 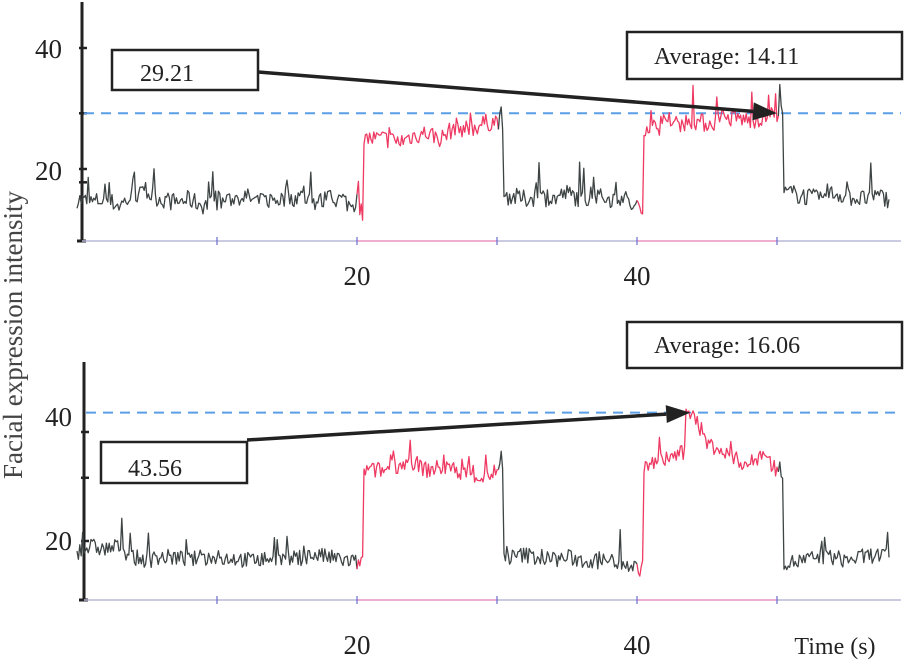 I want to click on y-axis-label: Facial expression intensity, so click(x=14, y=335).